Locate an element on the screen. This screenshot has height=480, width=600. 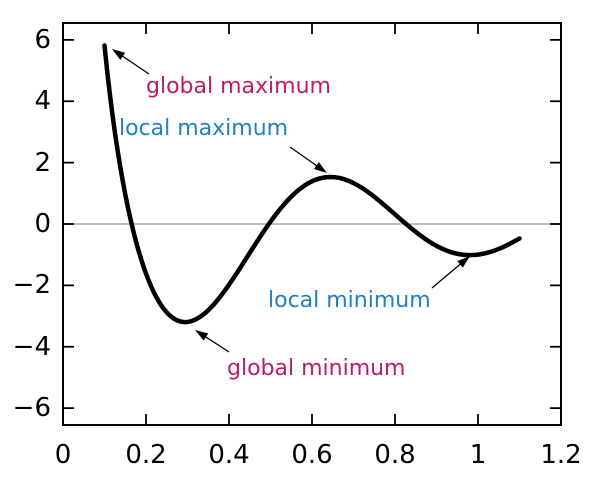
x-tick-label: 0.4 is located at coordinates (229, 455).